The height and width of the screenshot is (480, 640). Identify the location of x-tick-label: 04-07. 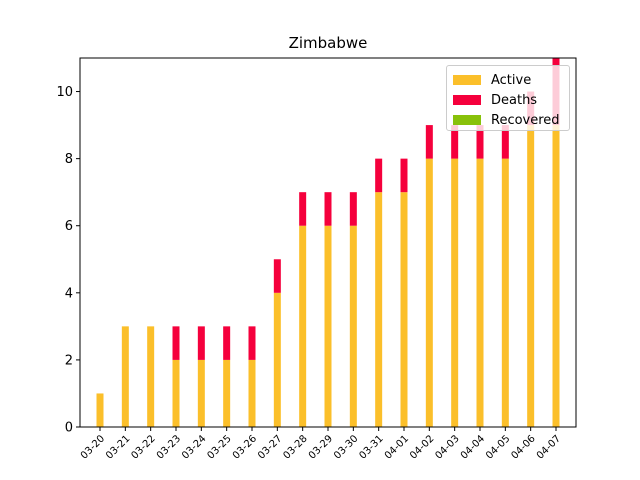
(549, 447).